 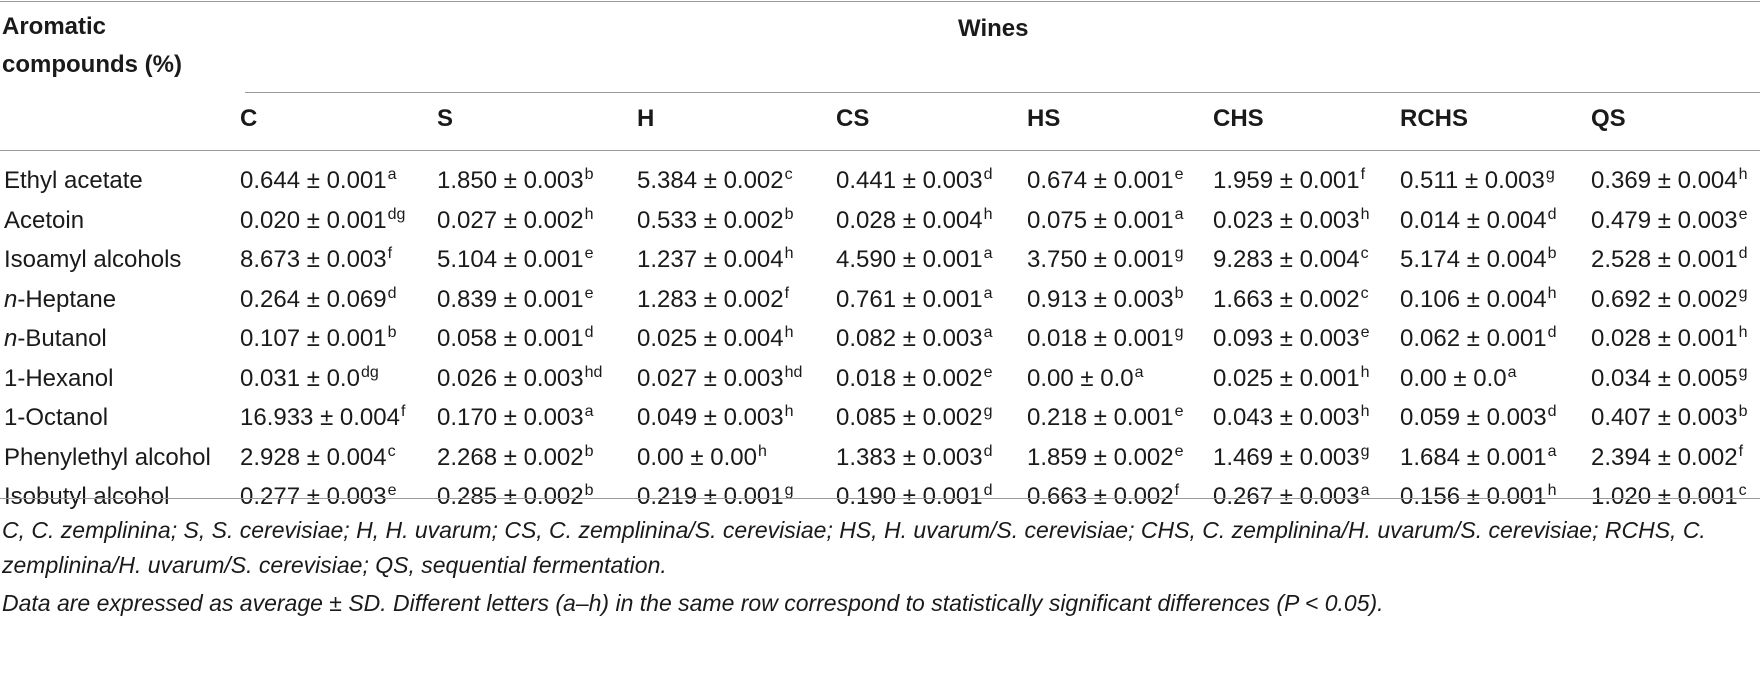 What do you see at coordinates (510, 299) in the screenshot?
I see `cell-value: 0.839 ± 0.001` at bounding box center [510, 299].